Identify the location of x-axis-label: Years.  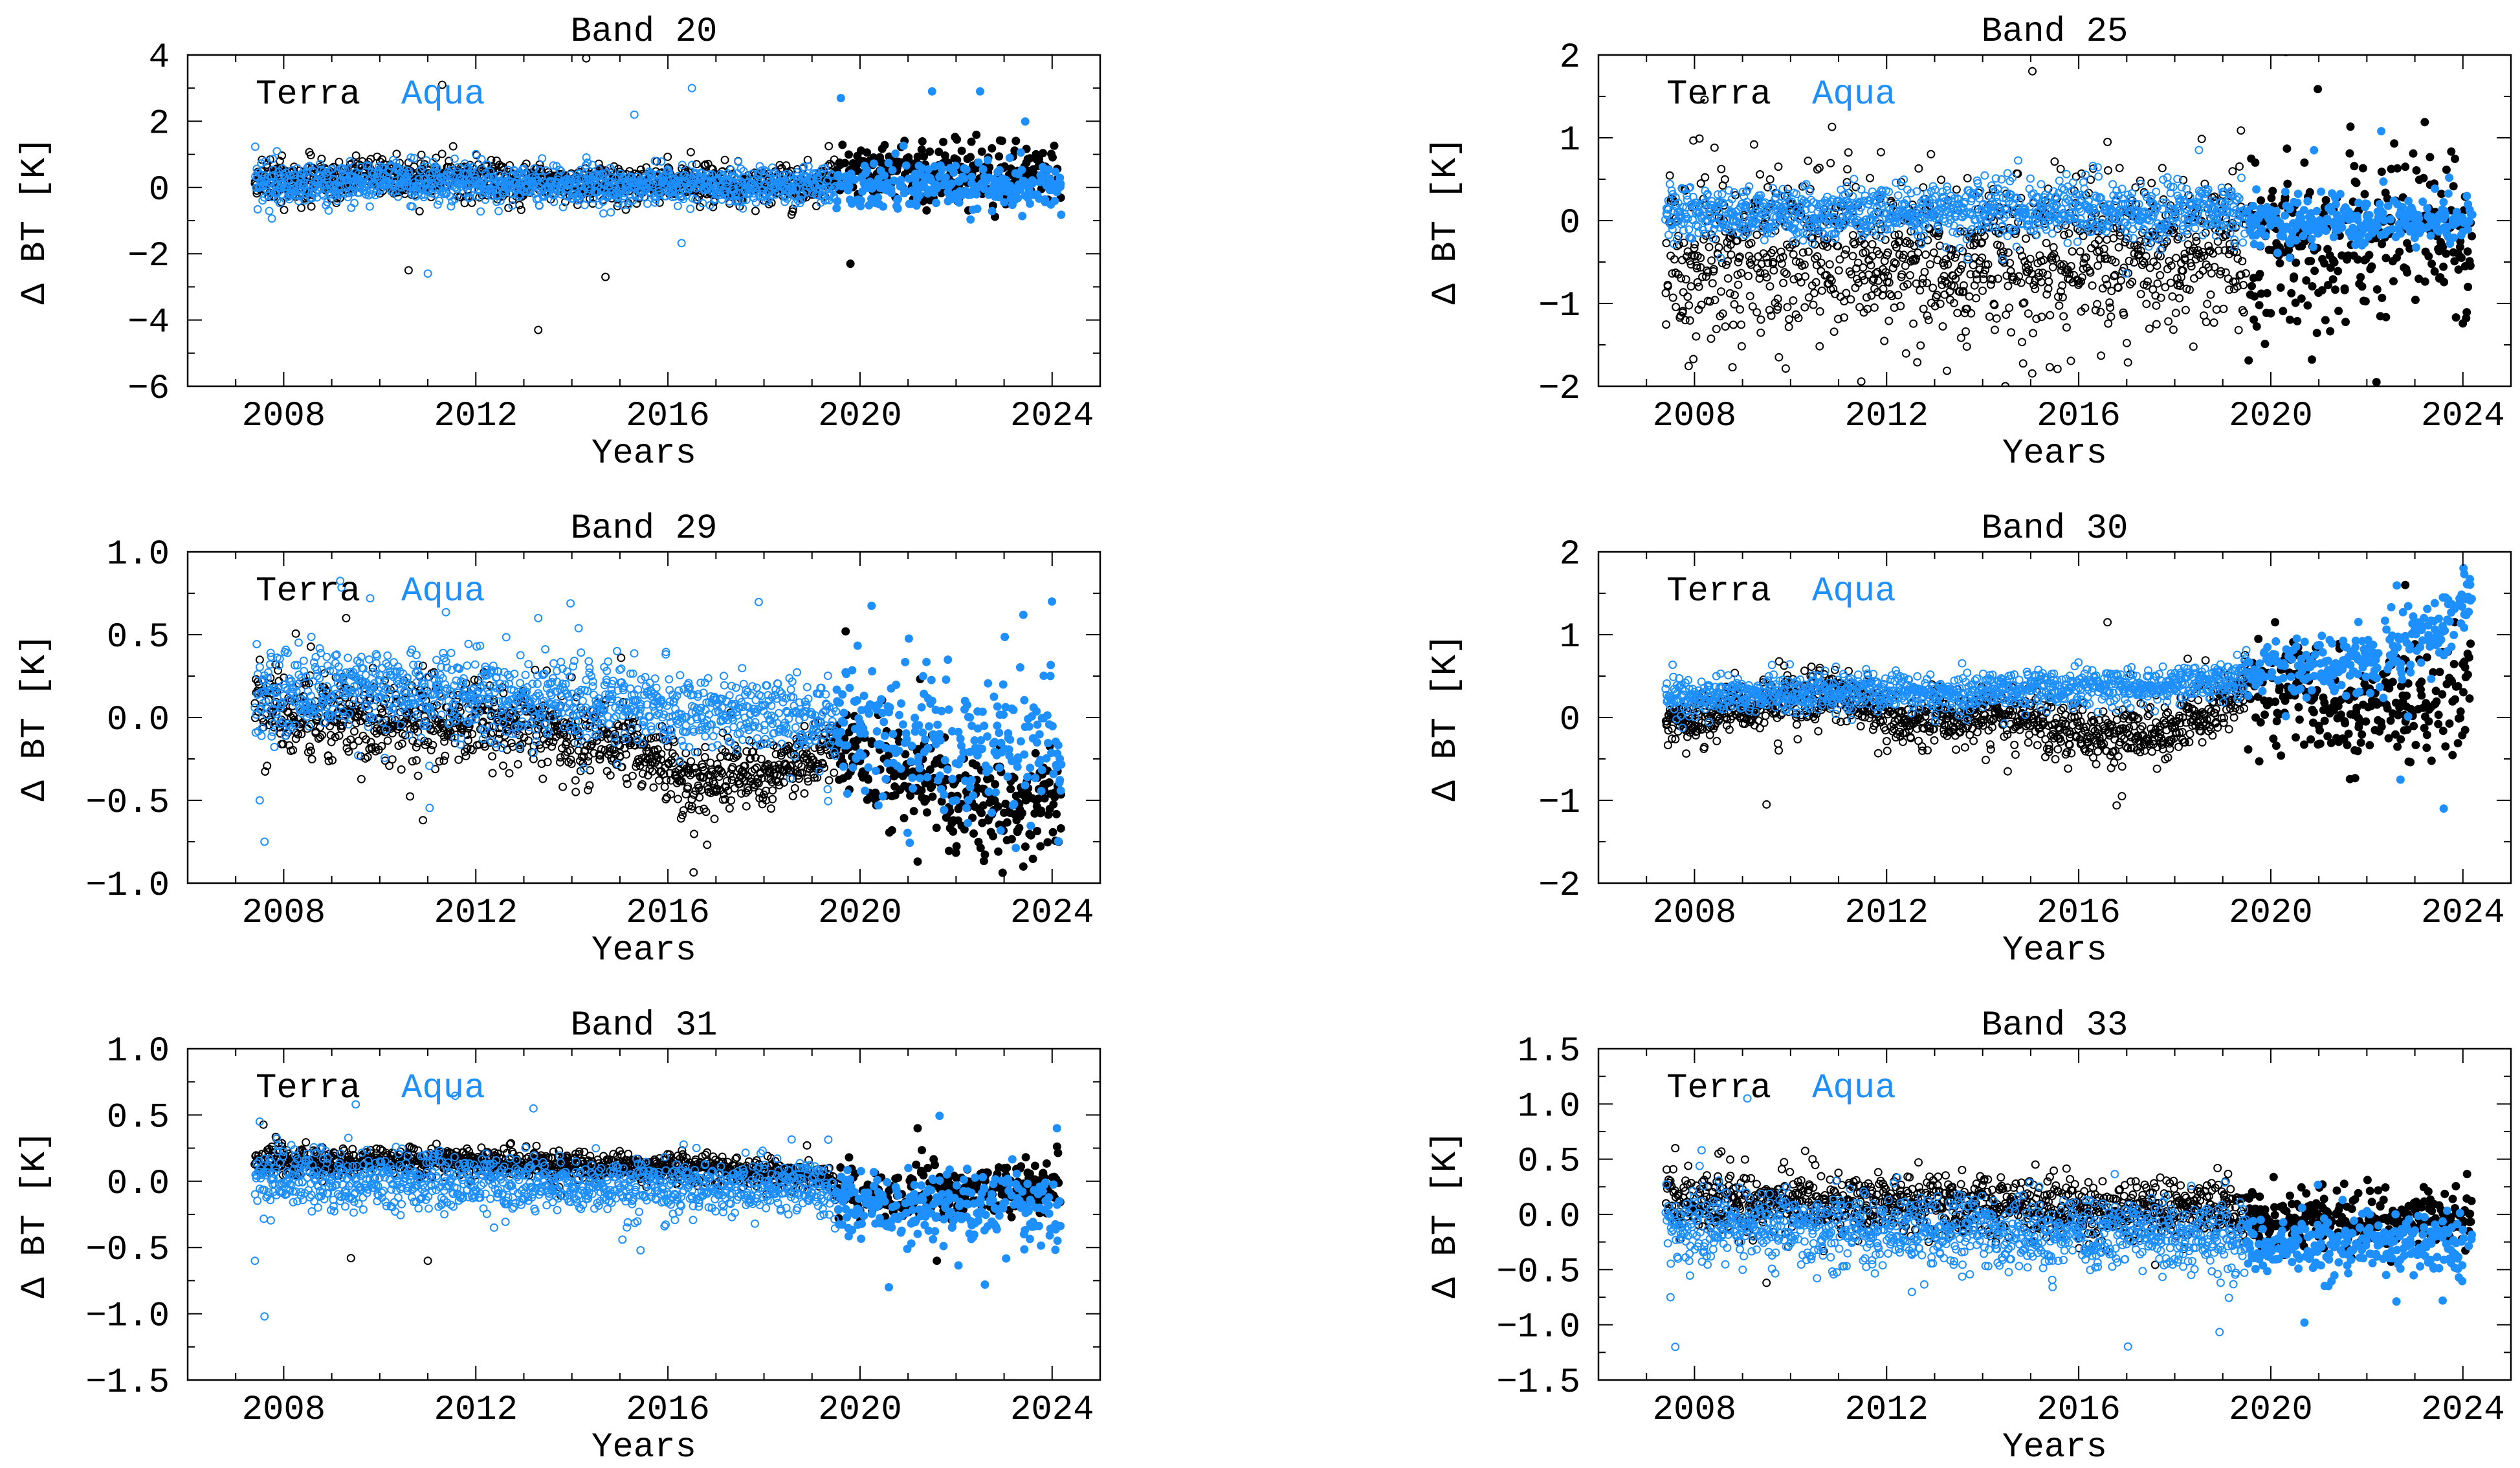
(644, 454).